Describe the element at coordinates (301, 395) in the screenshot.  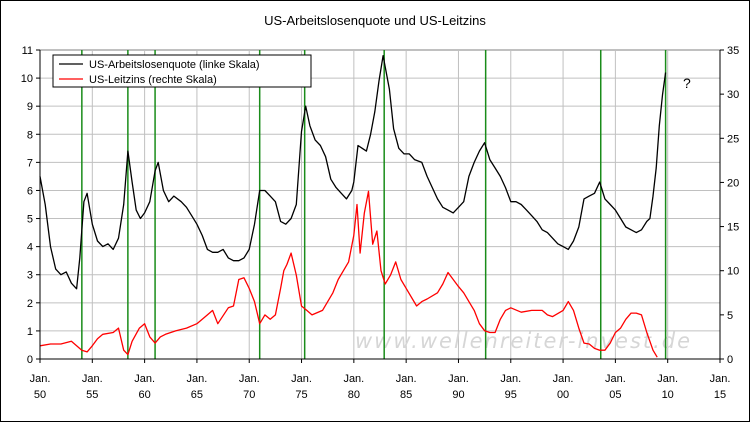
I see `x-tick-label-year: 75` at that location.